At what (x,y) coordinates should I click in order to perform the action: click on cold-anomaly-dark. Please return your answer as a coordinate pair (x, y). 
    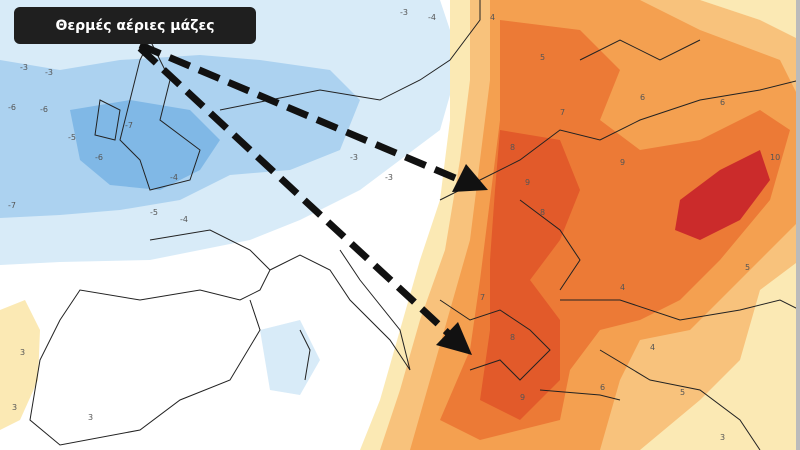
    Looking at the image, I should click on (145, 145).